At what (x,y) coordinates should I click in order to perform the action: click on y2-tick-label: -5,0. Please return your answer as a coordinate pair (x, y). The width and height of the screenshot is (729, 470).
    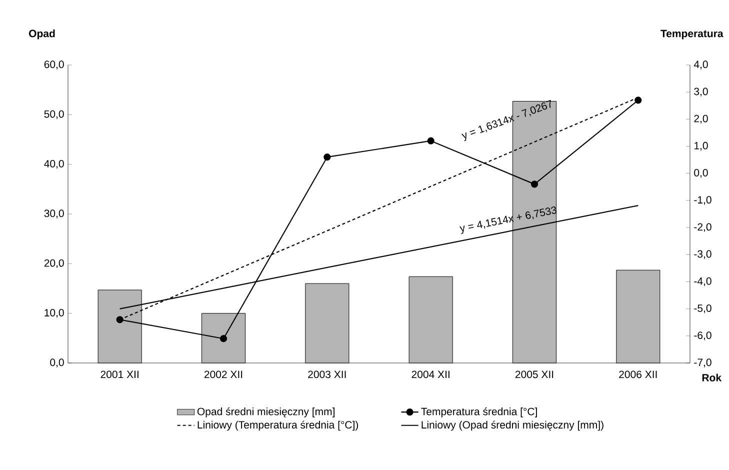
    Looking at the image, I should click on (703, 309).